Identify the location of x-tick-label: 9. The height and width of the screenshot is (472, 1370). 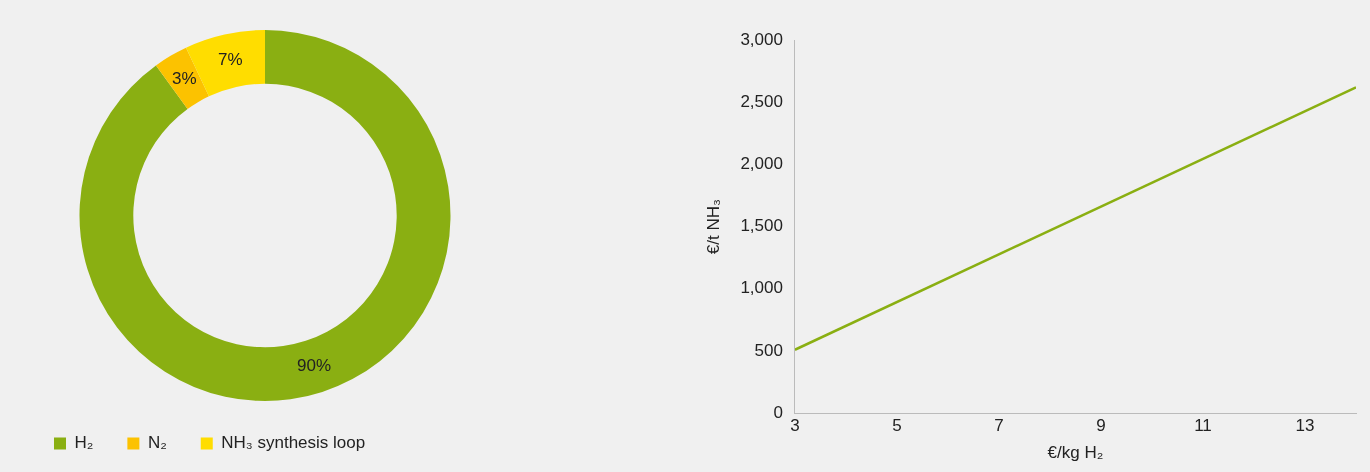
(1101, 426).